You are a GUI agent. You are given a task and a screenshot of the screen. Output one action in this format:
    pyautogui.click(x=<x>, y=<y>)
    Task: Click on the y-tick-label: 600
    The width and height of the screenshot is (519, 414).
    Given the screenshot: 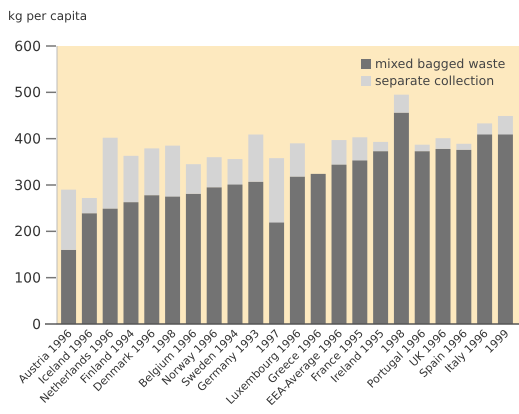 What is the action you would take?
    pyautogui.click(x=27, y=46)
    